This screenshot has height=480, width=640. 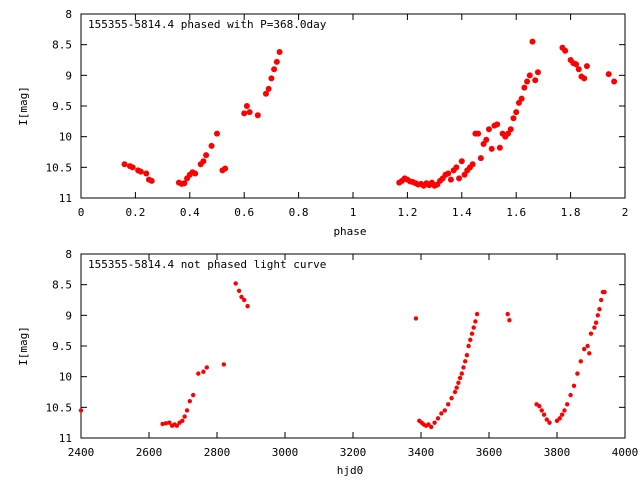 What do you see at coordinates (557, 452) in the screenshot?
I see `x-tick-label: 3800` at bounding box center [557, 452].